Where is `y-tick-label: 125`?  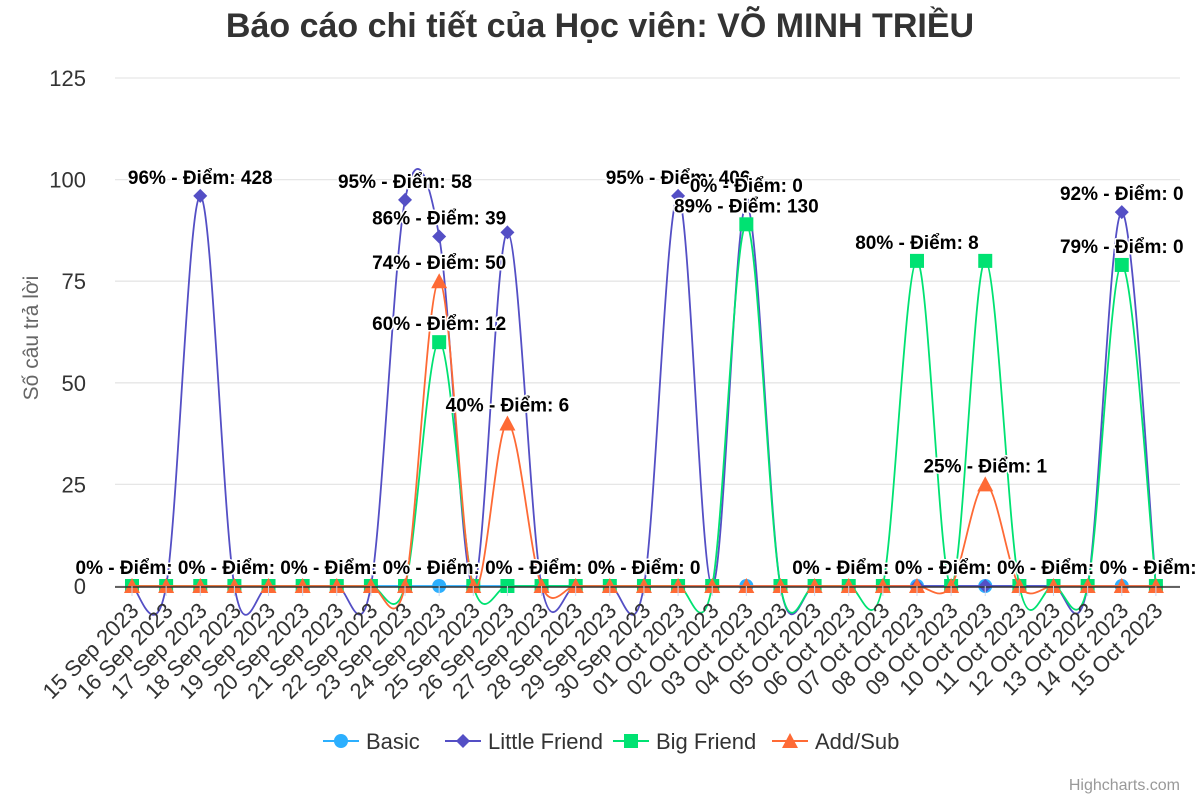
y-tick-label: 125 is located at coordinates (67, 78).